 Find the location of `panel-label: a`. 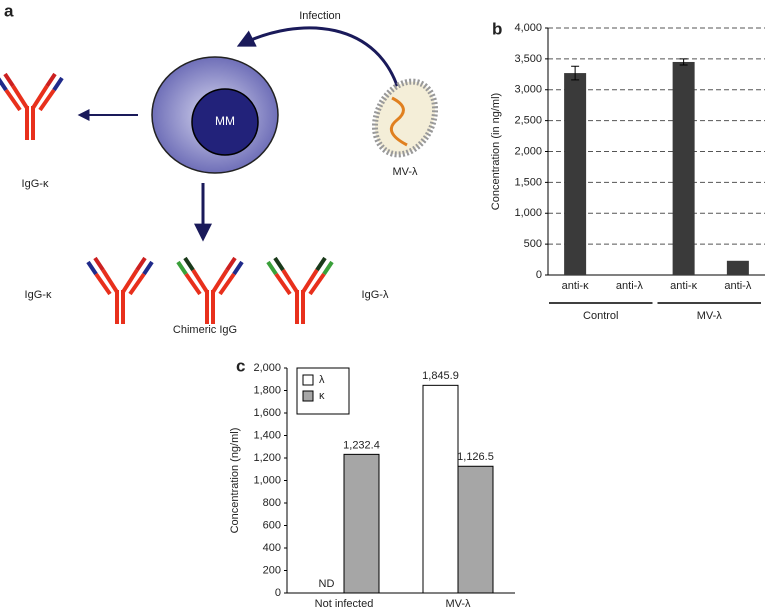

panel-label: a is located at coordinates (9, 10).